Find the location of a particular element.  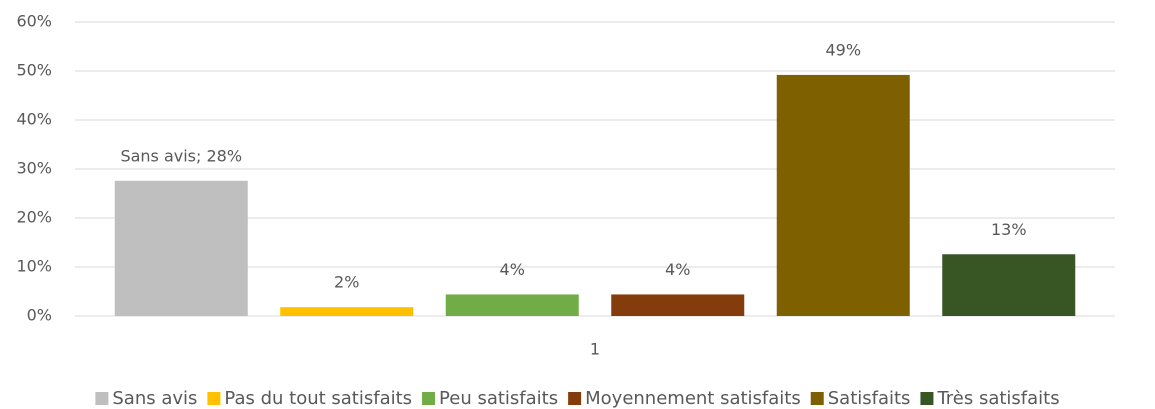

y-tick-label: 10% is located at coordinates (34, 266).